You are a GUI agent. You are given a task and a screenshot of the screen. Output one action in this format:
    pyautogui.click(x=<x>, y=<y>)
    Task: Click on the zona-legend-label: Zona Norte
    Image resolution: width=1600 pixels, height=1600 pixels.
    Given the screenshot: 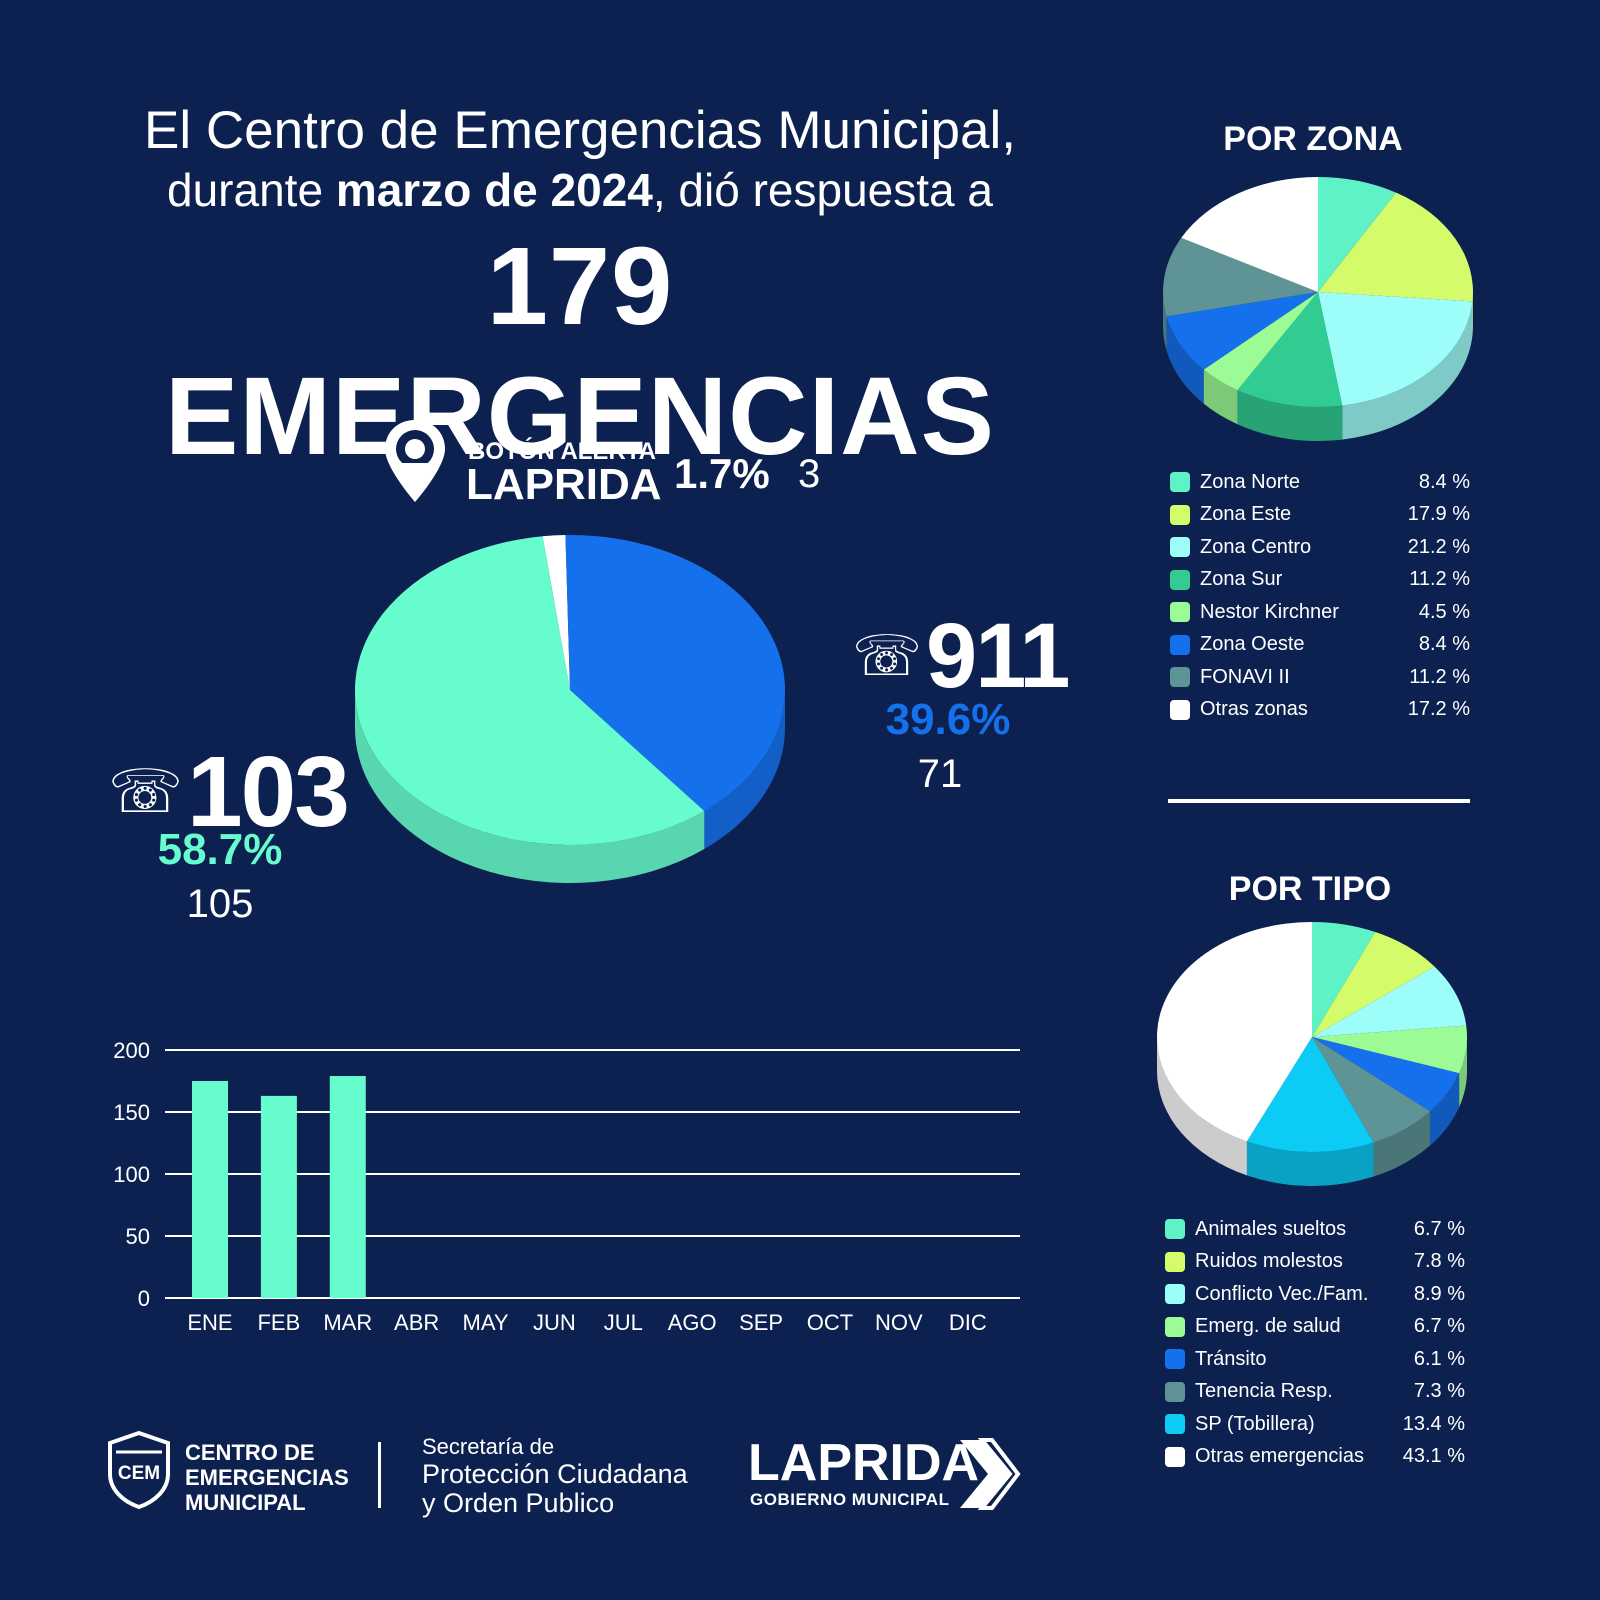 What is the action you would take?
    pyautogui.click(x=1250, y=481)
    